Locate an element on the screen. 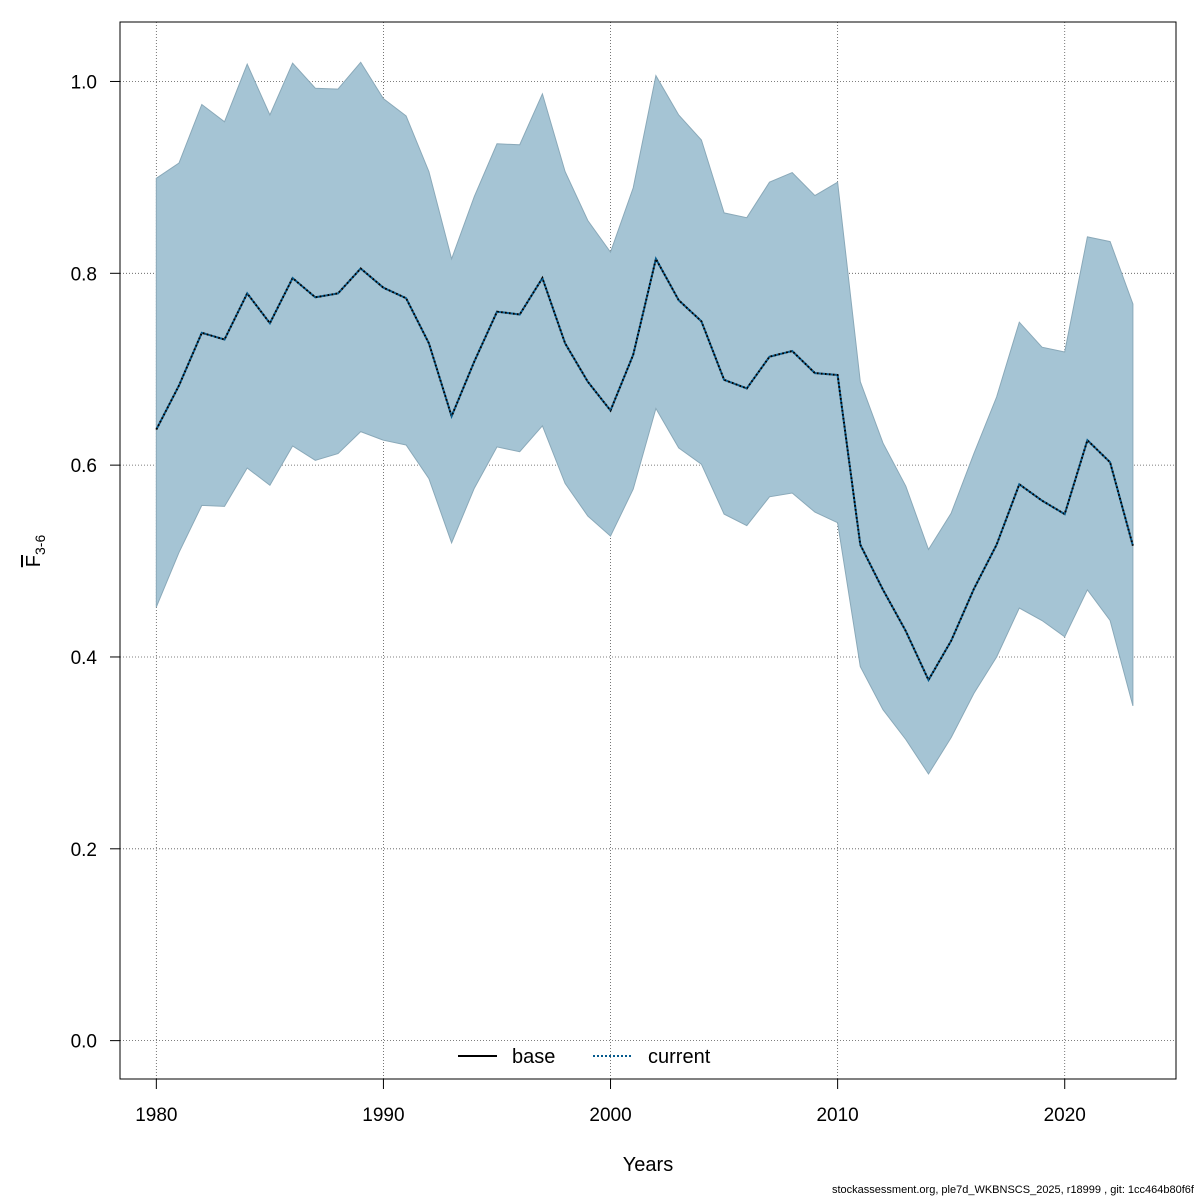 Image resolution: width=1200 pixels, height=1200 pixels. x-tick-label-2010: 2010 is located at coordinates (837, 1115).